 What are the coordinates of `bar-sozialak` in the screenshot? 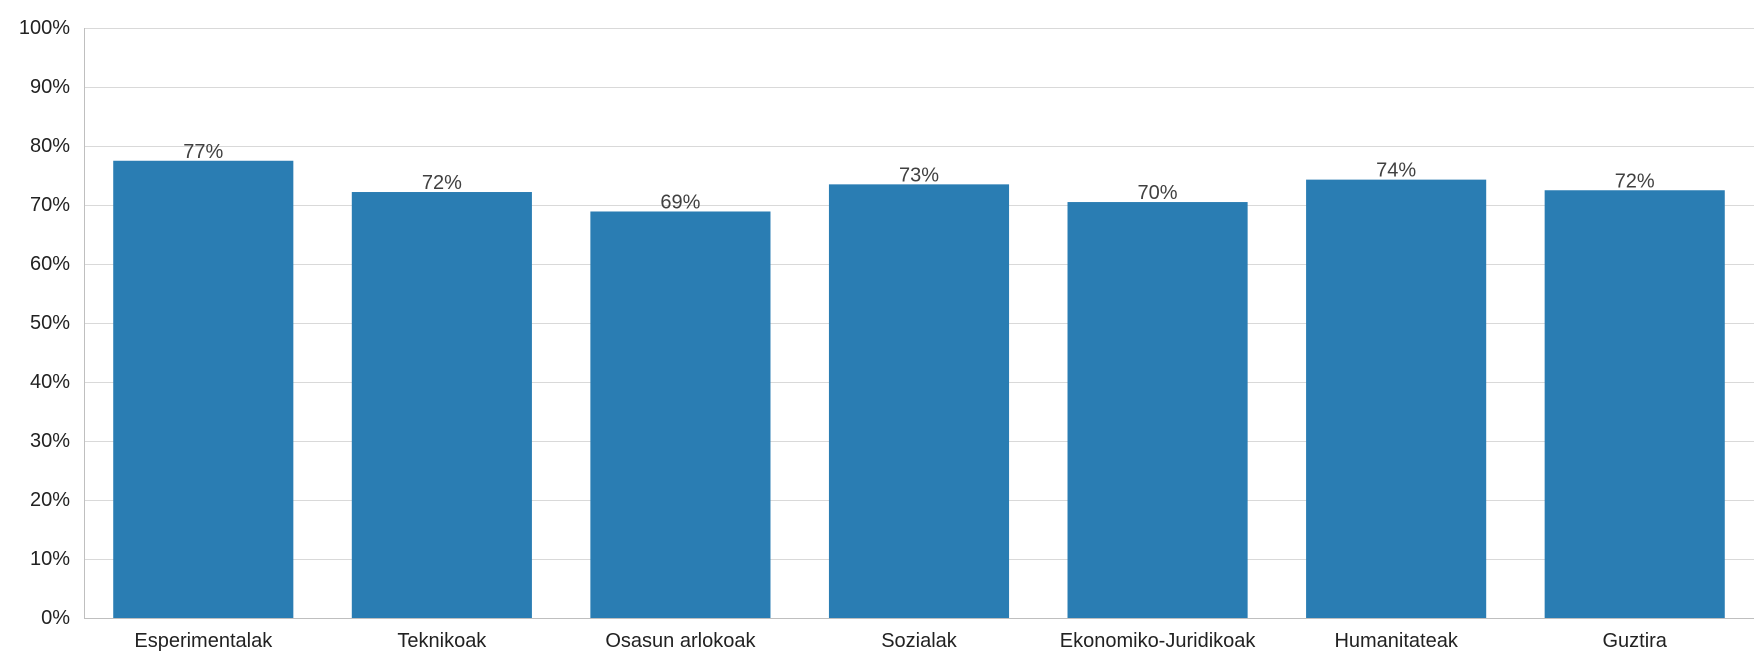 It's located at (919, 401).